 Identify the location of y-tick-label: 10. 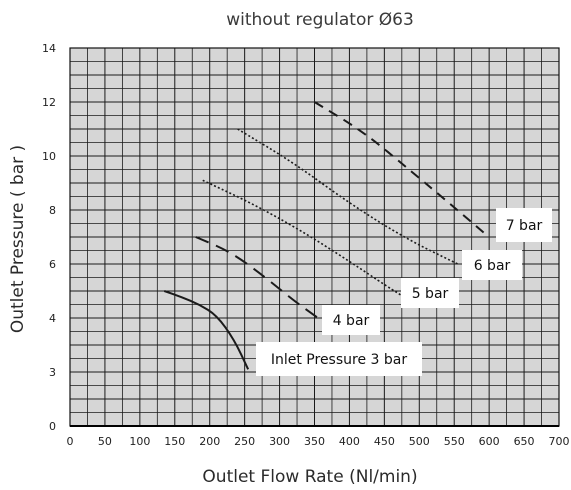
(49, 156).